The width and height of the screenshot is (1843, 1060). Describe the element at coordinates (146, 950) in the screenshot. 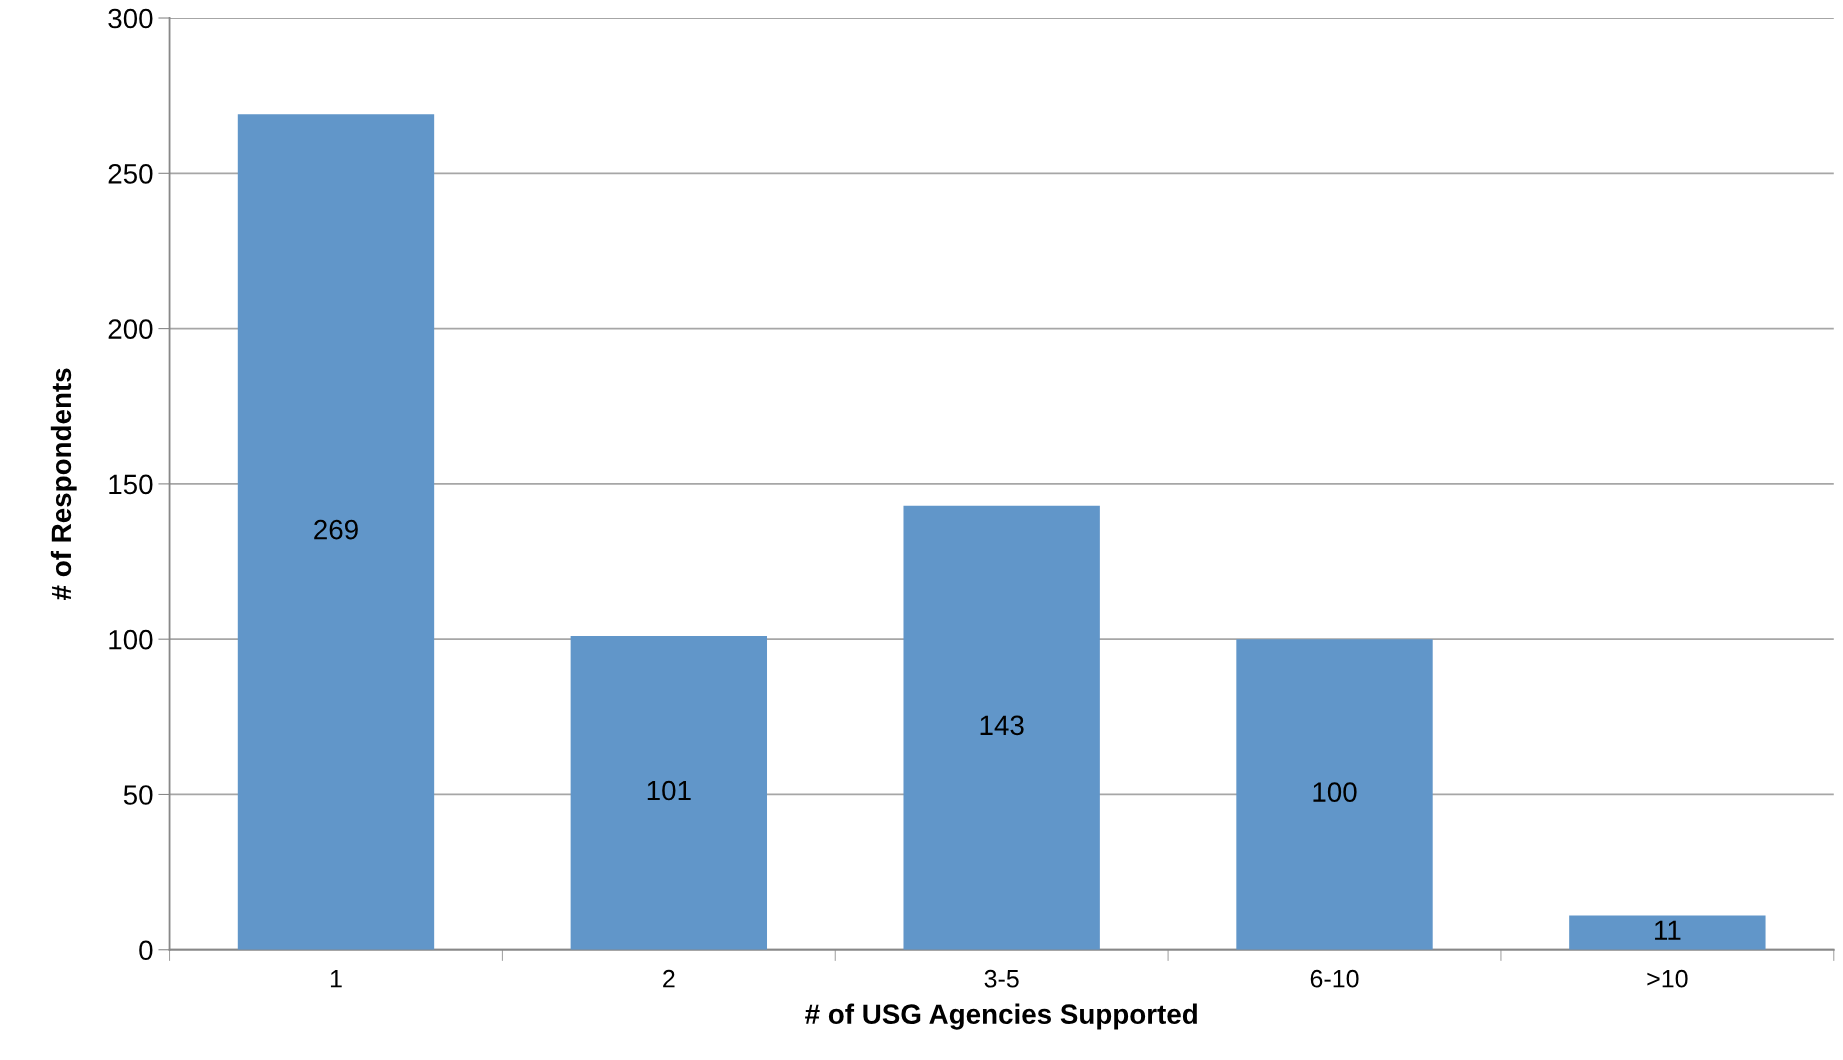

I see `y-tick-label: 0` at that location.